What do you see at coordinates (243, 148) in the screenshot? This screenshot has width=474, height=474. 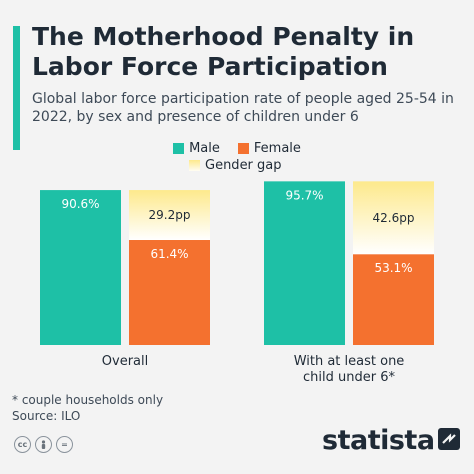 I see `legend-swatch-female` at bounding box center [243, 148].